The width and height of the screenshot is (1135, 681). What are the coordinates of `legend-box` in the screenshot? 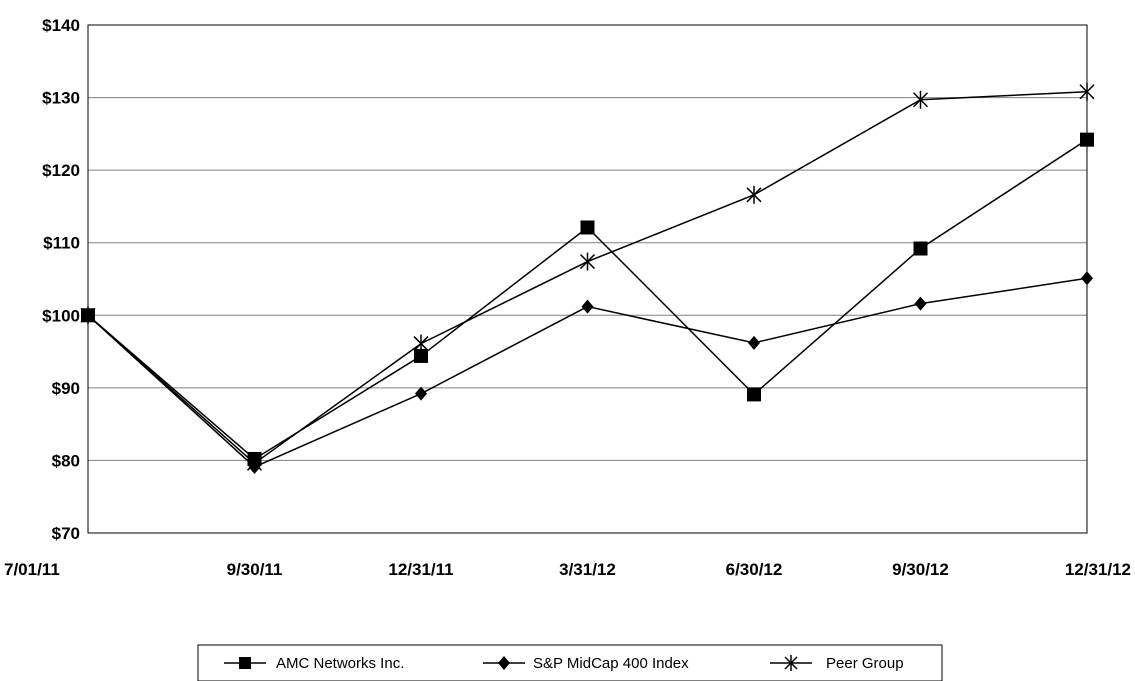 It's located at (570, 662).